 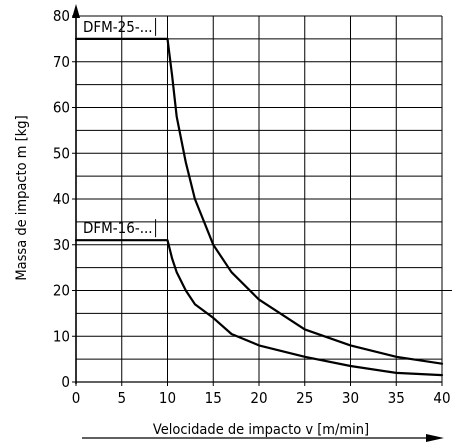 I want to click on x-tick-label: 15, so click(x=213, y=398).